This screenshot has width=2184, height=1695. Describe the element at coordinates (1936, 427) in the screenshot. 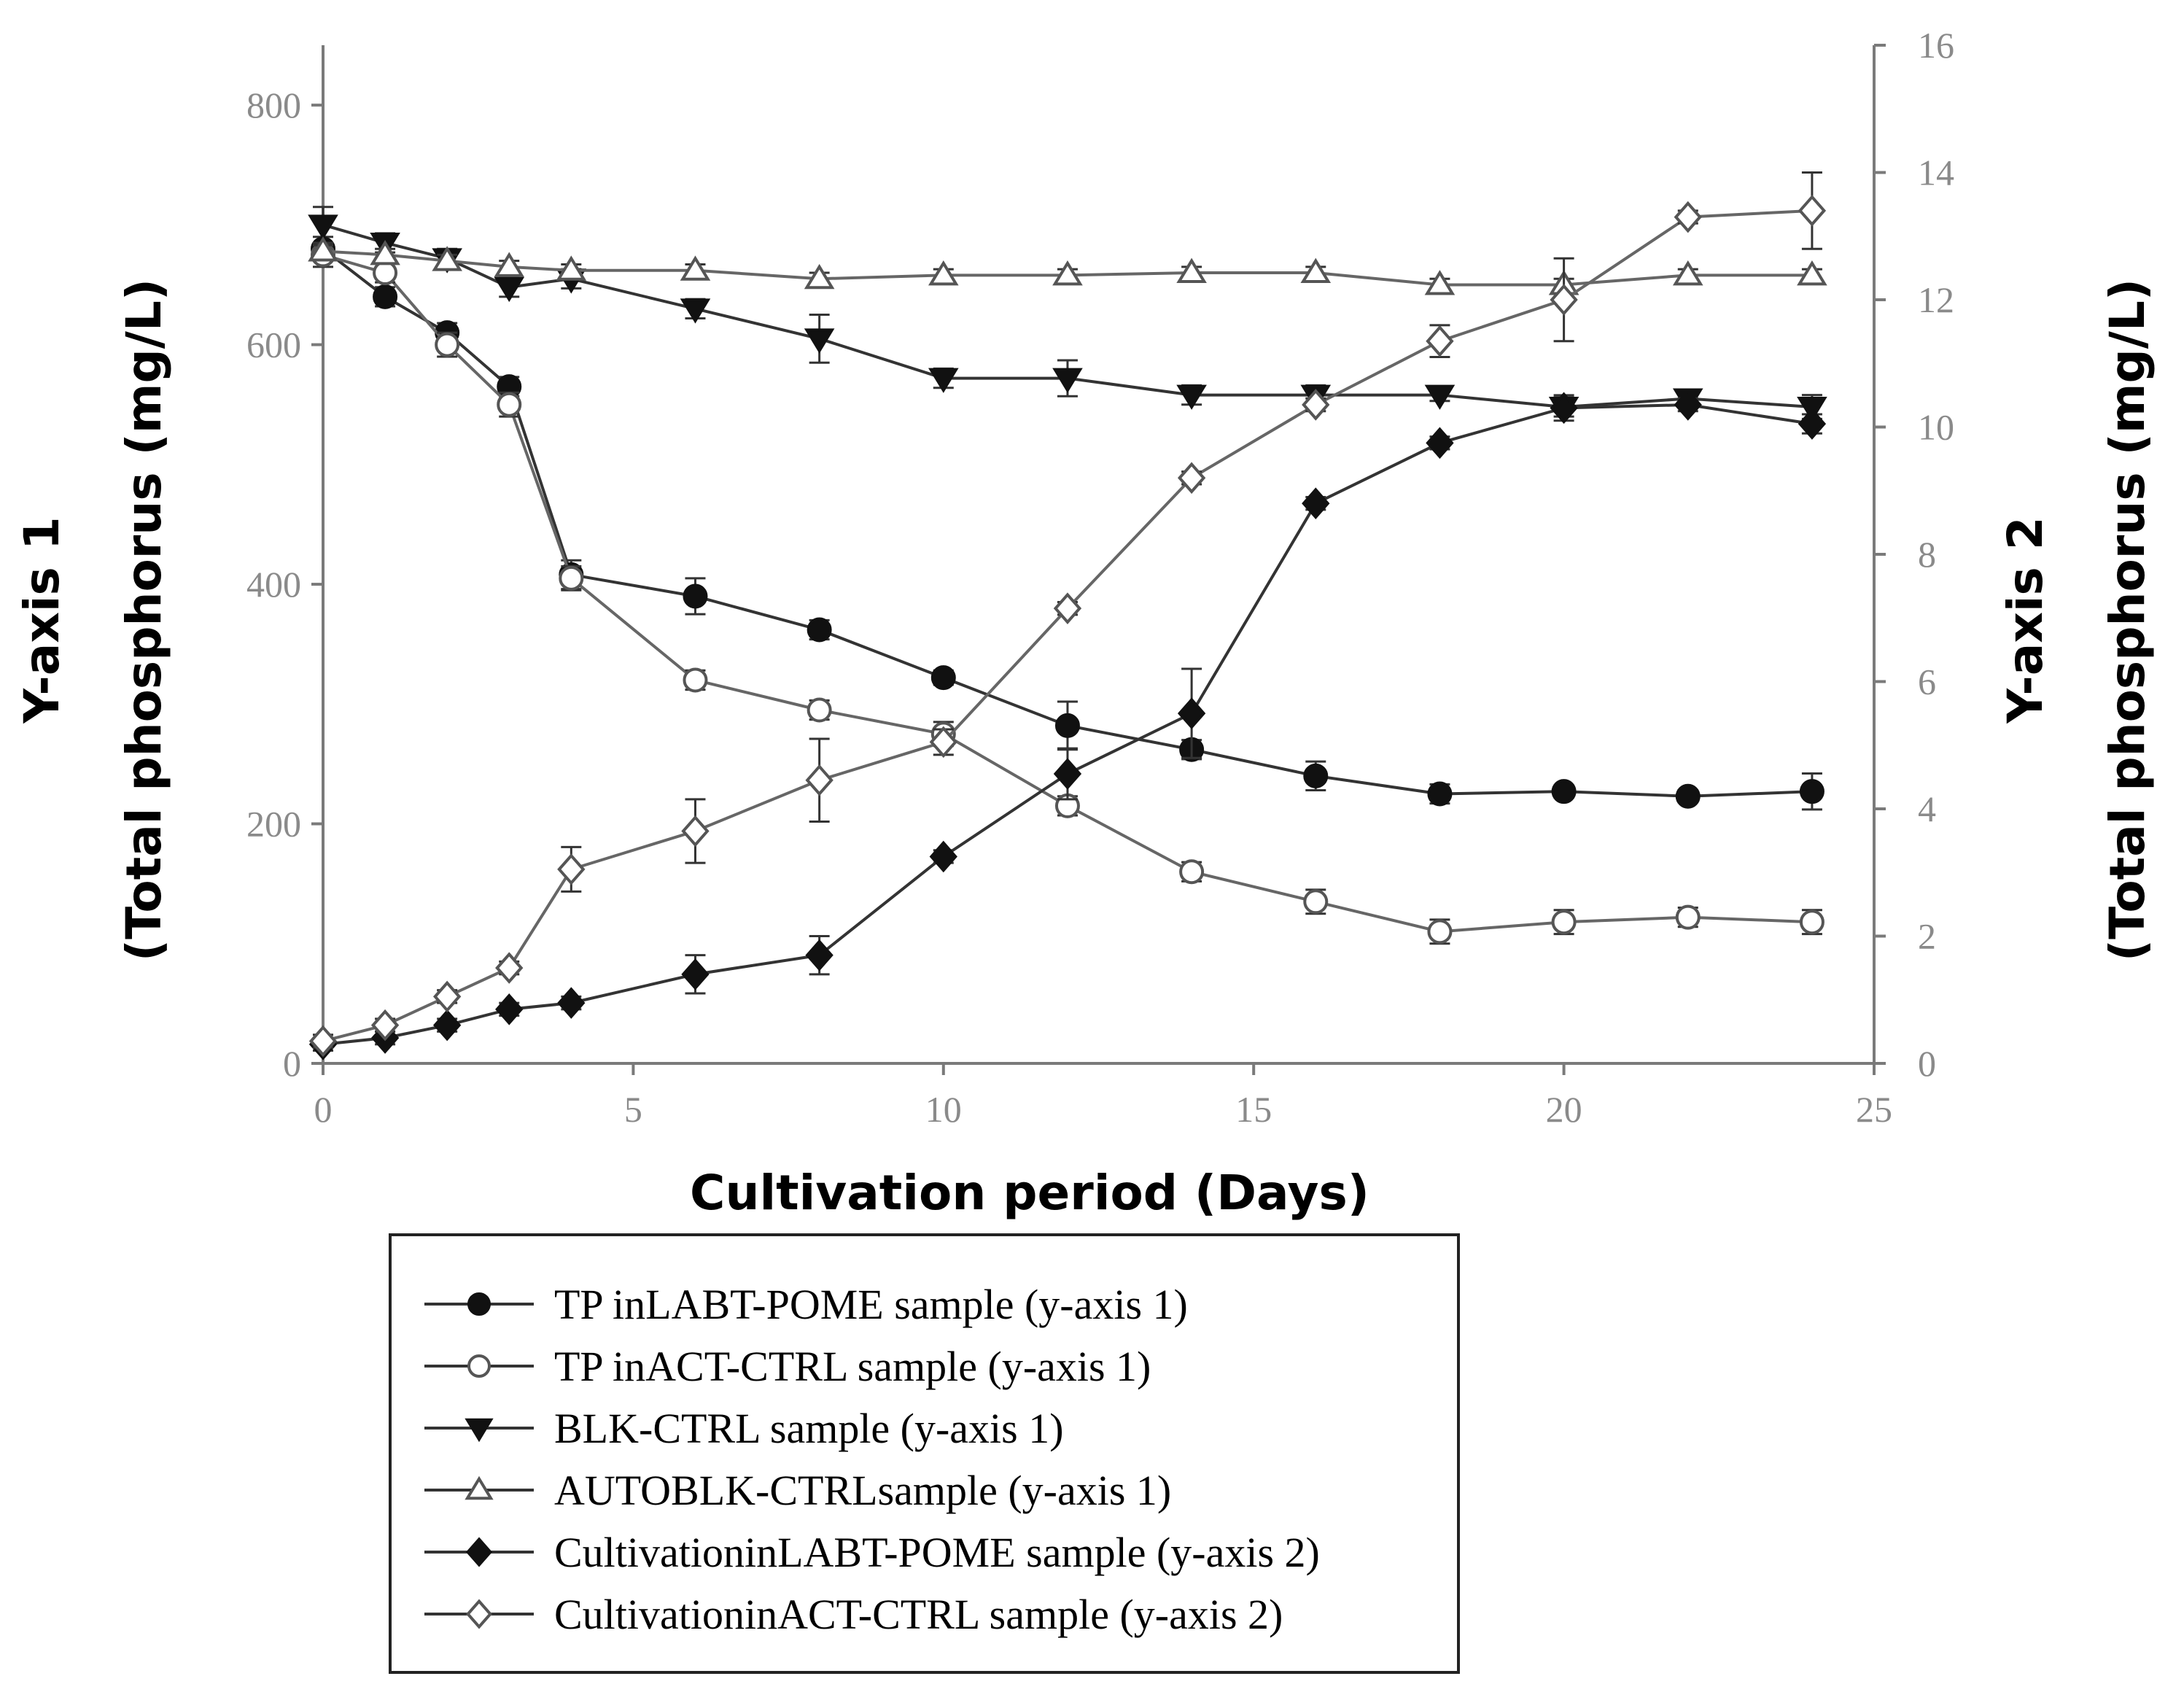

I see `y2-tick-label: 10` at that location.